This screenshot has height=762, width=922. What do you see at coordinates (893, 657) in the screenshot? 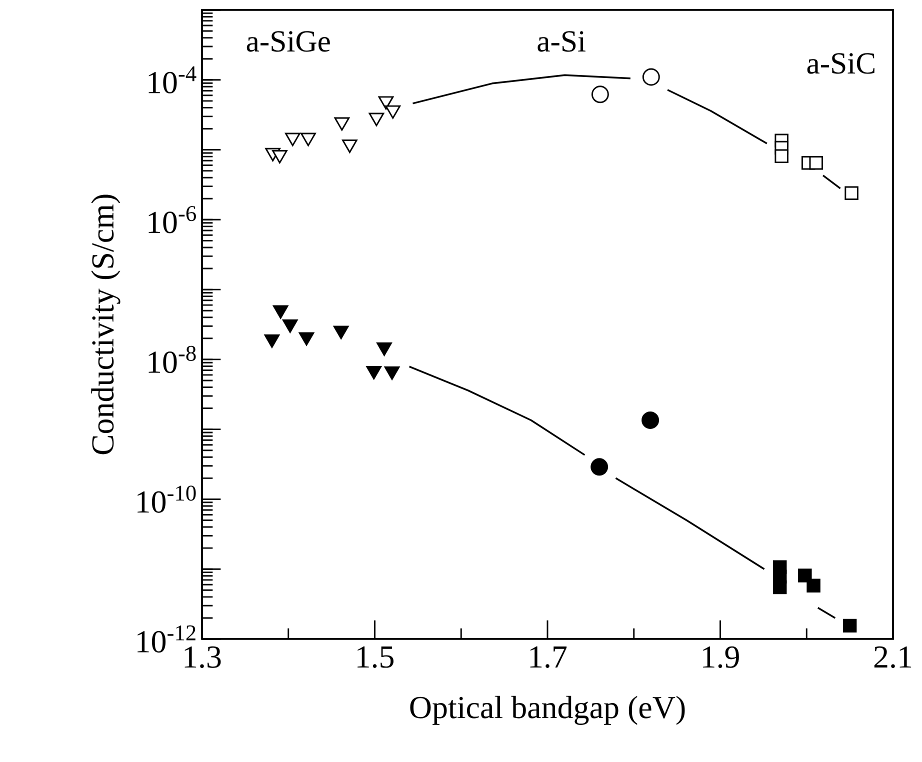
I see `x-tick-label: 2.1` at bounding box center [893, 657].